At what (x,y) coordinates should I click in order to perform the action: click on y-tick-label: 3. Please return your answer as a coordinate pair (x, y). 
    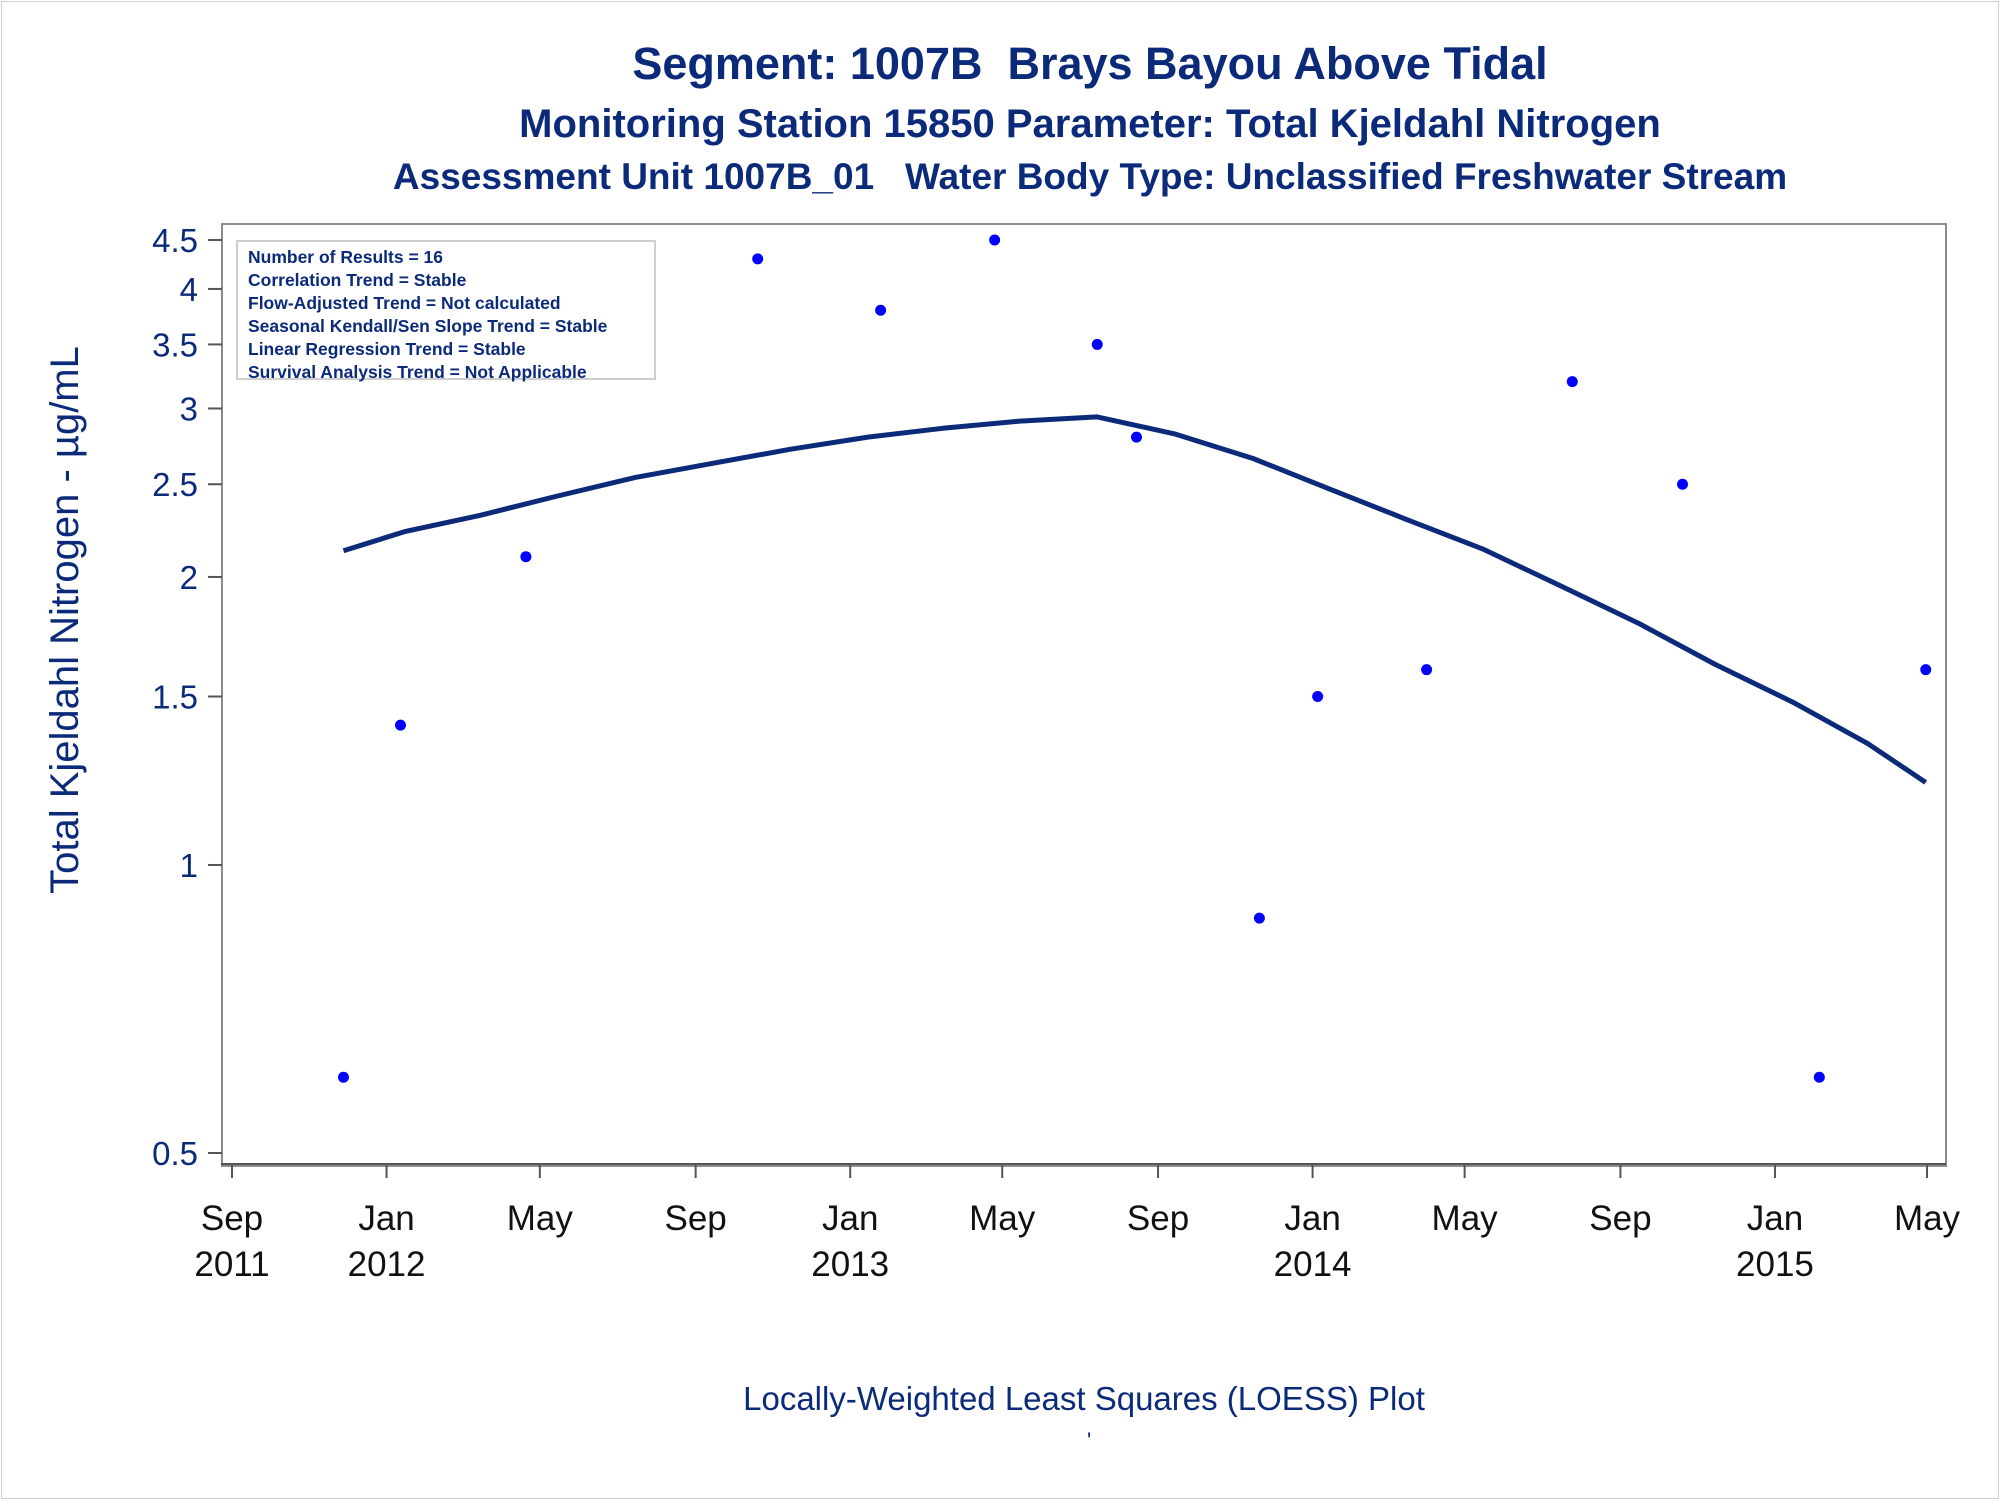
    Looking at the image, I should click on (189, 408).